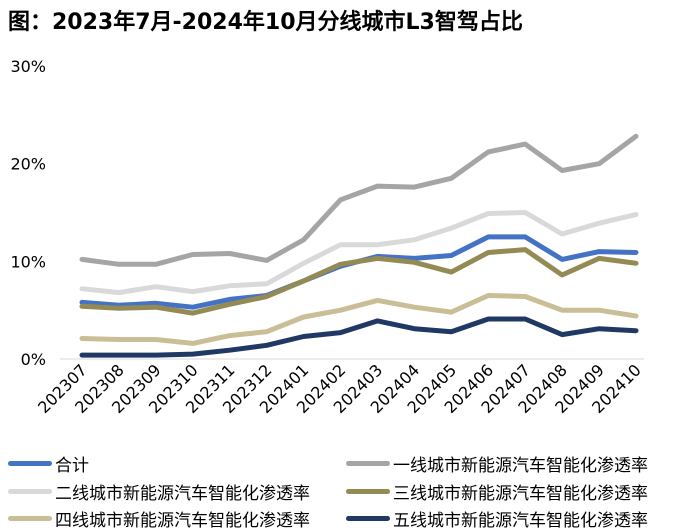 This screenshot has width=678, height=532. I want to click on y-tick-label: 10%, so click(28, 261).